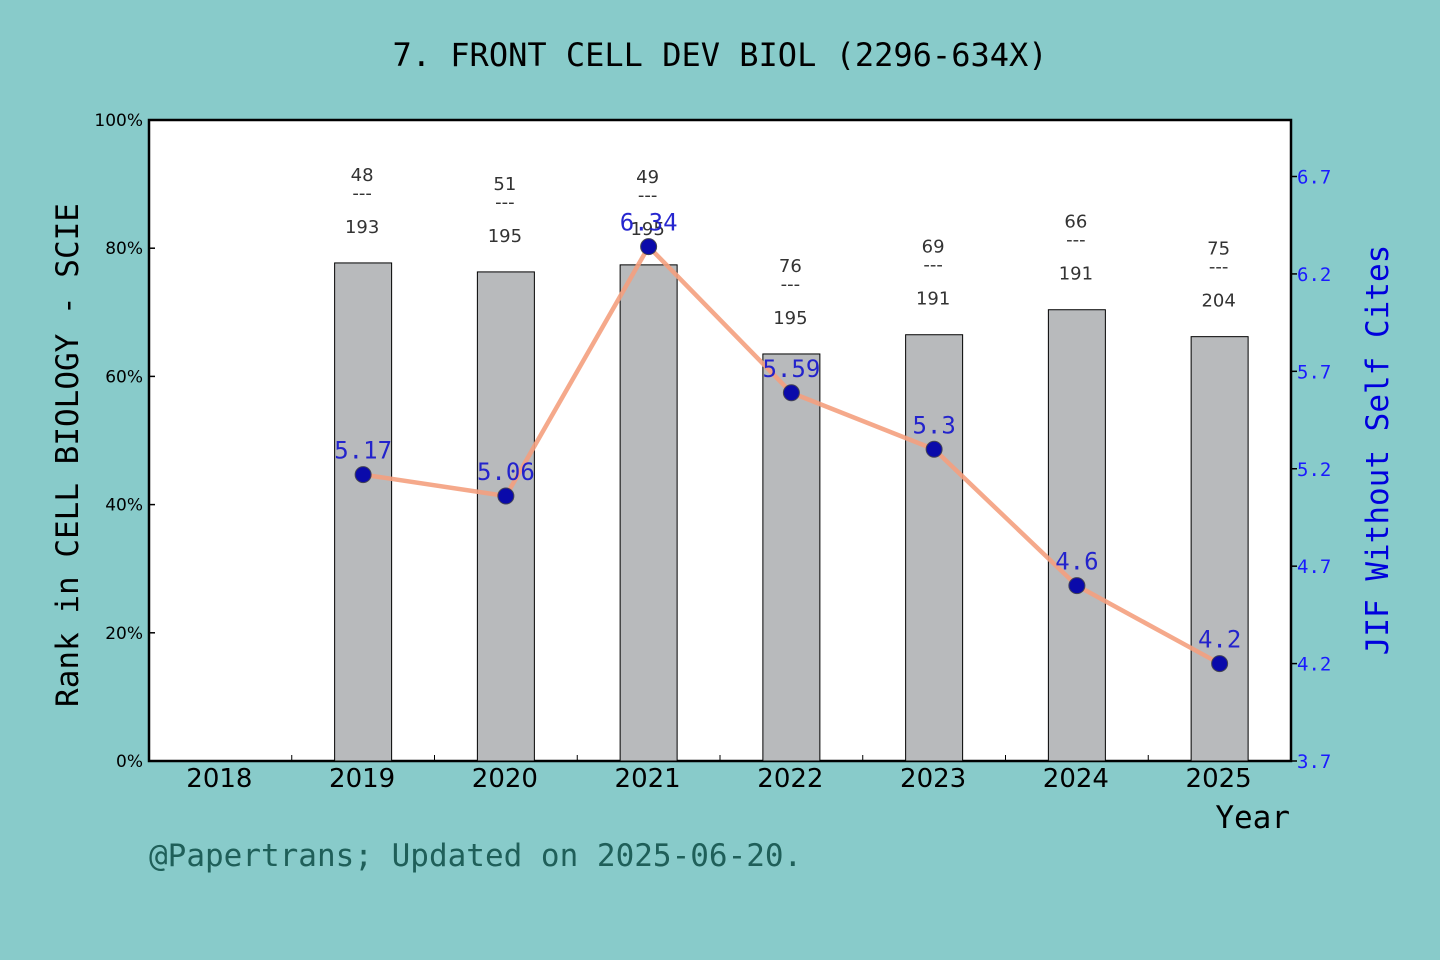  Describe the element at coordinates (1218, 249) in the screenshot. I see `rank-label-2025: 75` at that location.